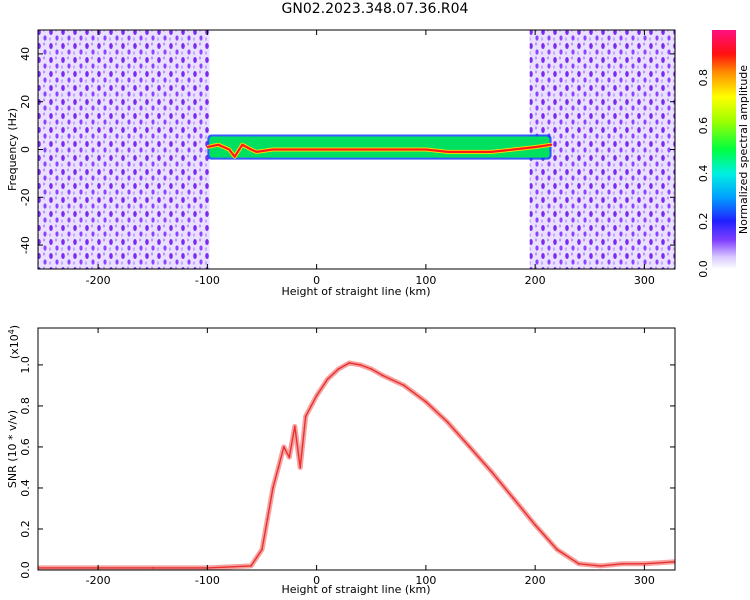 This screenshot has height=600, width=750. Describe the element at coordinates (703, 174) in the screenshot. I see `colorbar-tick-label: 0.4` at that location.